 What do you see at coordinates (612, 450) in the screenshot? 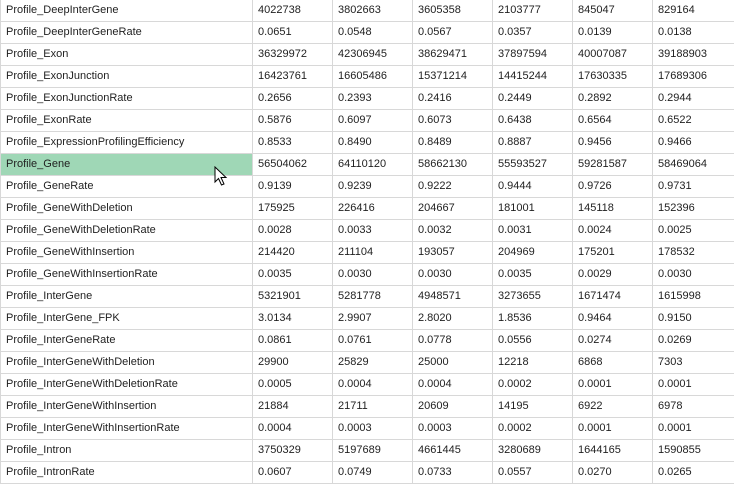
I see `value-cell: 1644165` at bounding box center [612, 450].